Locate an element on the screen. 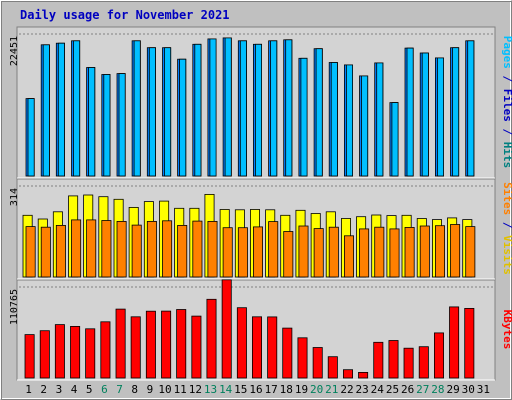 The image size is (512, 400). x-tick-label-10: 10 is located at coordinates (164, 389).